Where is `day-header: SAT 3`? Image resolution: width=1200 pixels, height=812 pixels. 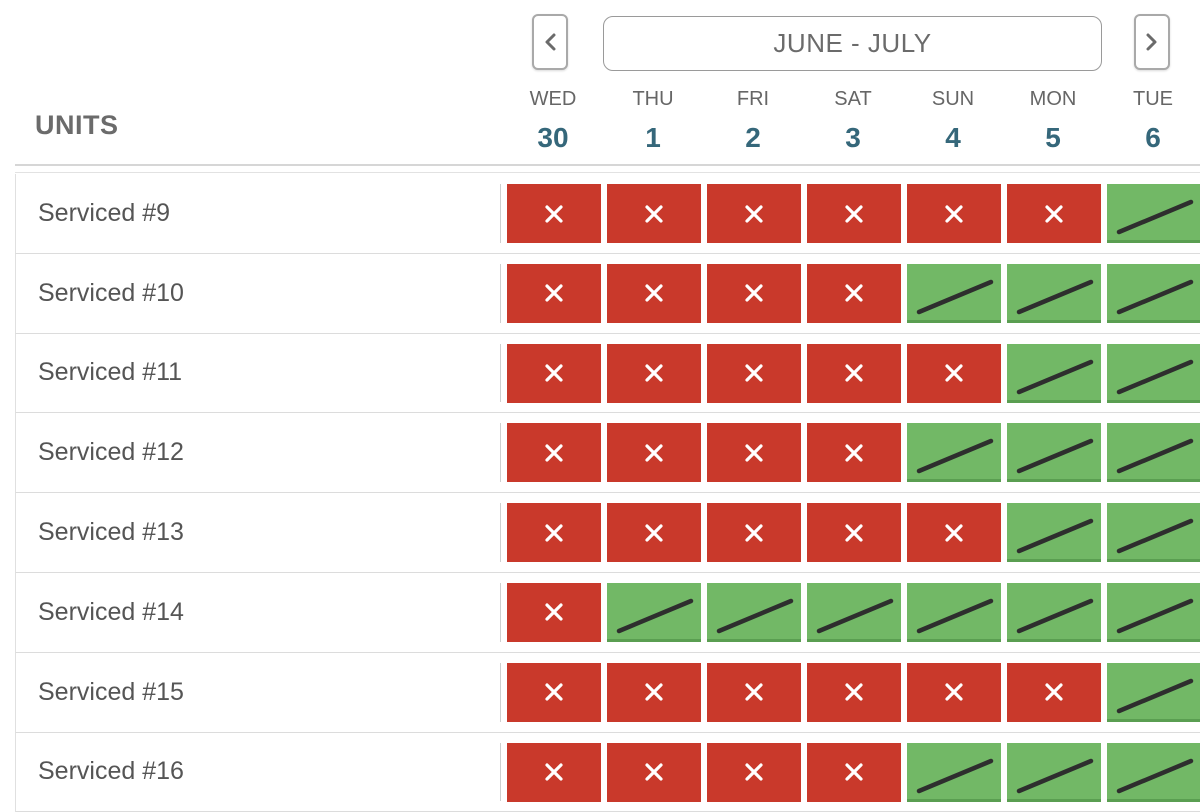 day-header: SAT 3 is located at coordinates (853, 120).